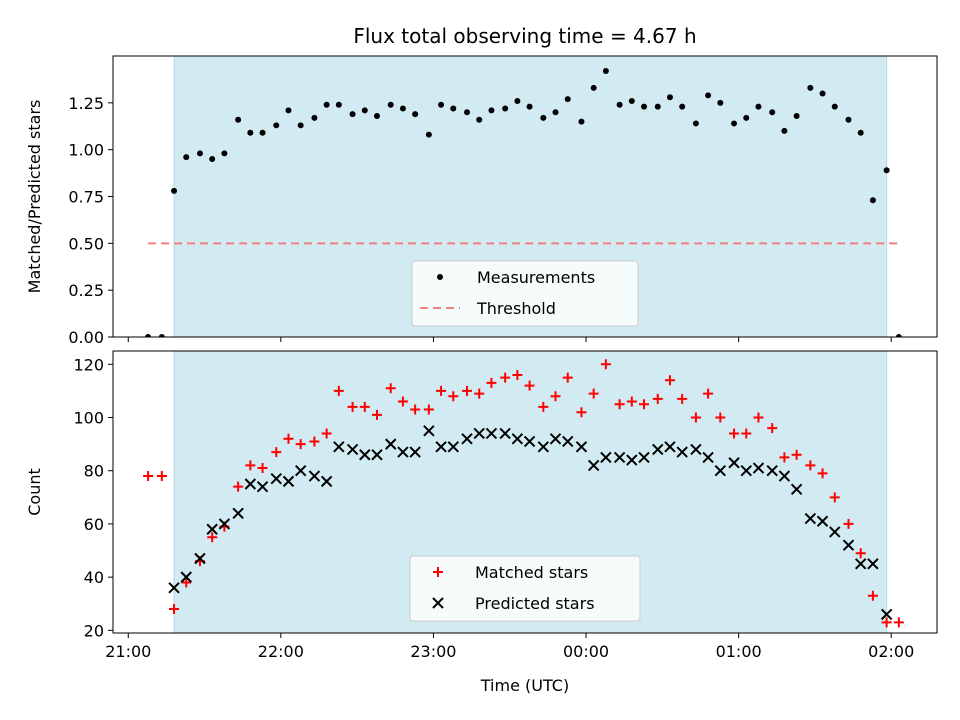 The image size is (960, 720). Describe the element at coordinates (438, 603) in the screenshot. I see `legend-predicted-marker` at that location.